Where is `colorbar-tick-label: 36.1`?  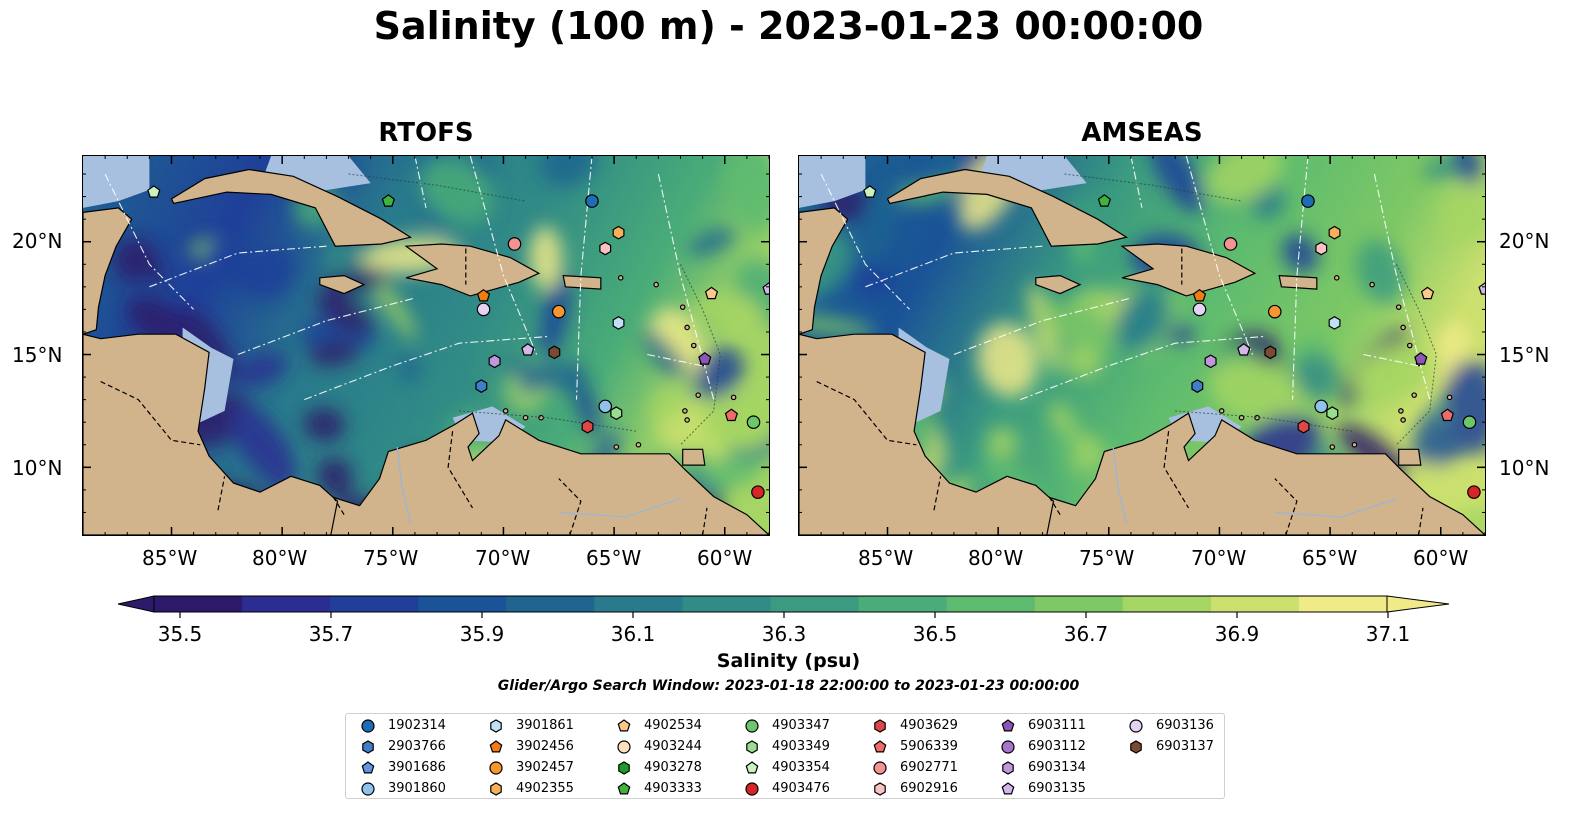 colorbar-tick-label: 36.1 is located at coordinates (633, 634).